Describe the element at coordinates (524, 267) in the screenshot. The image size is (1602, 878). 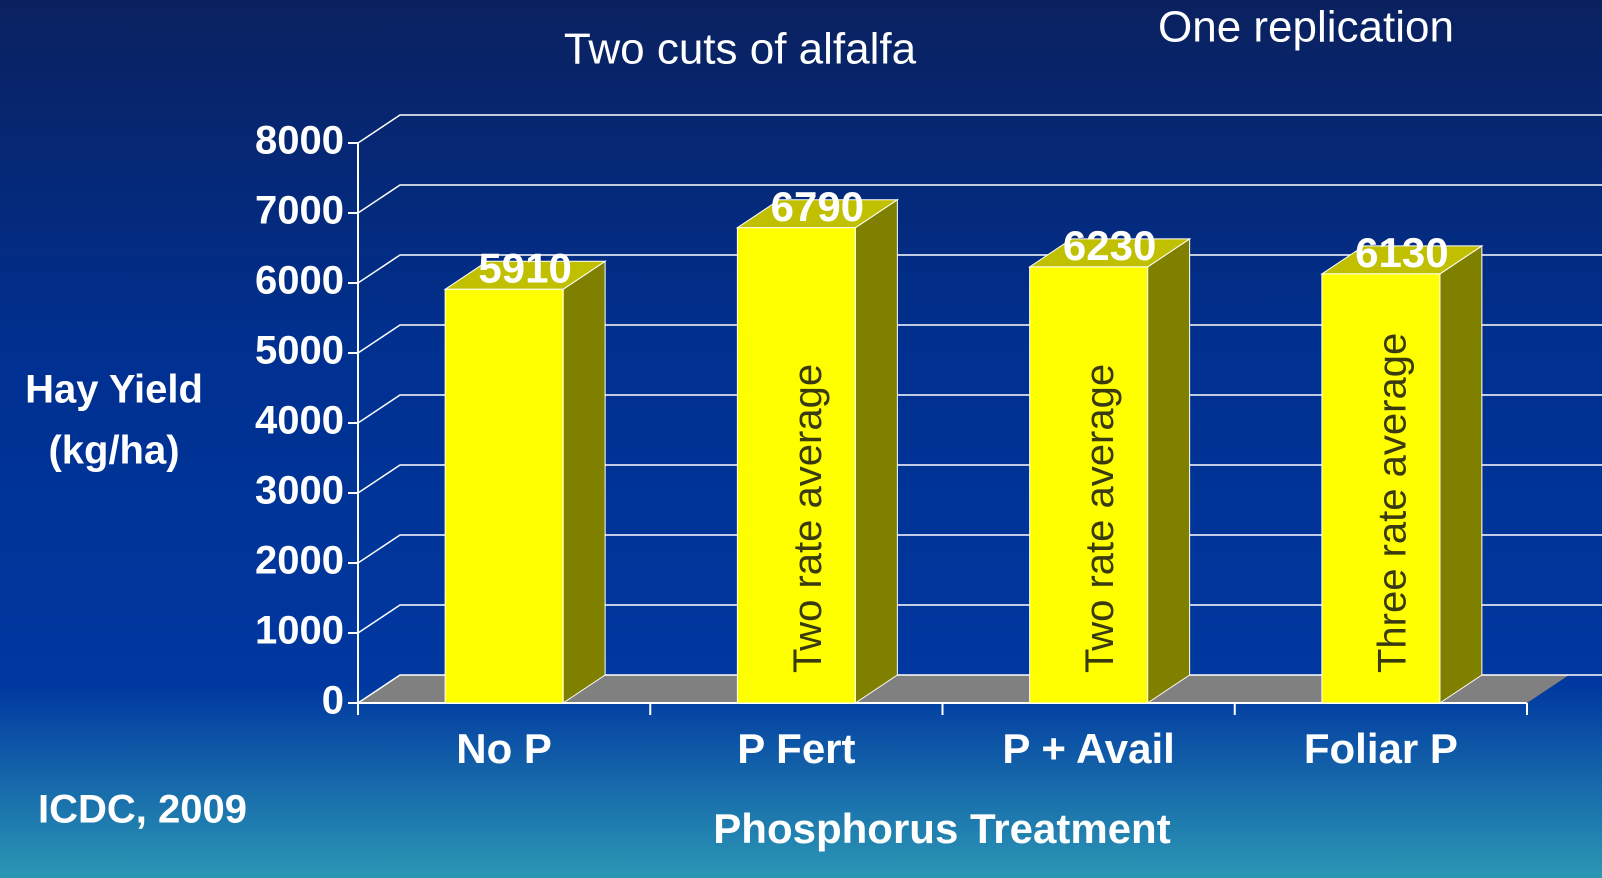
I see `value-label: 5910` at that location.